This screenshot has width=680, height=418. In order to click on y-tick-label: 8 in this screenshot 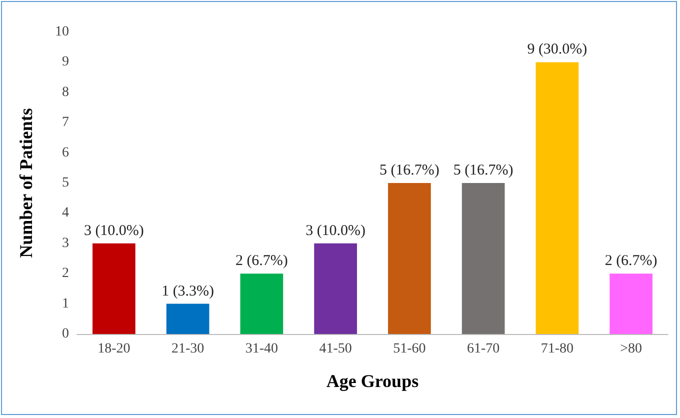, I will do `click(65, 92)`.